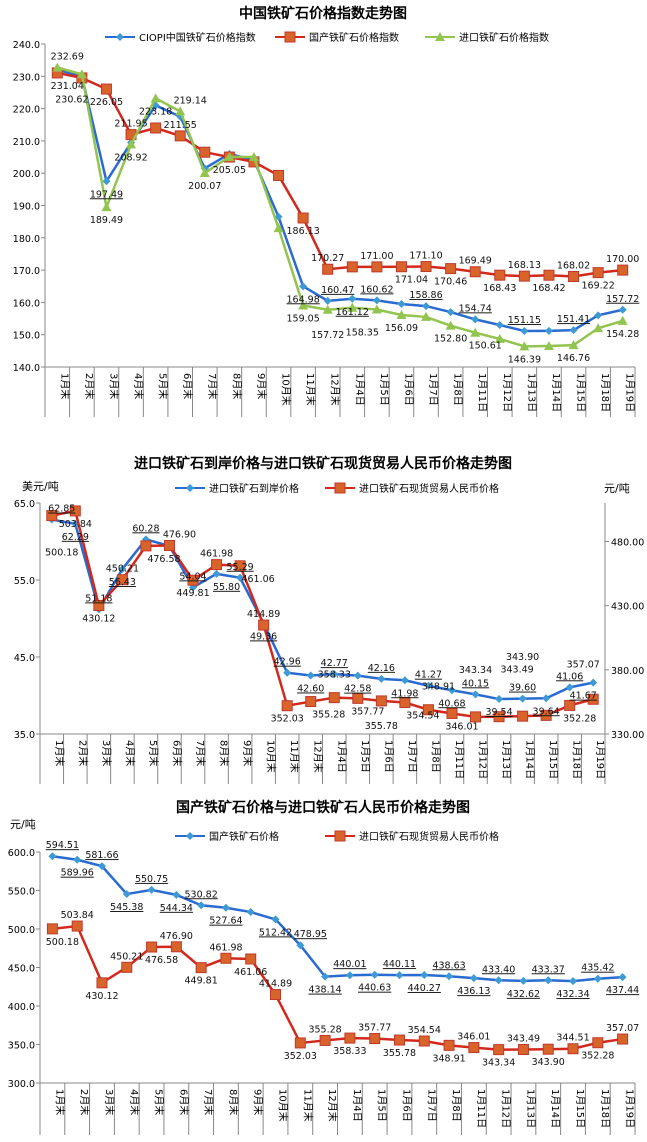 The height and width of the screenshot is (1142, 647). What do you see at coordinates (424, 988) in the screenshot?
I see `data-label: 440.27` at bounding box center [424, 988].